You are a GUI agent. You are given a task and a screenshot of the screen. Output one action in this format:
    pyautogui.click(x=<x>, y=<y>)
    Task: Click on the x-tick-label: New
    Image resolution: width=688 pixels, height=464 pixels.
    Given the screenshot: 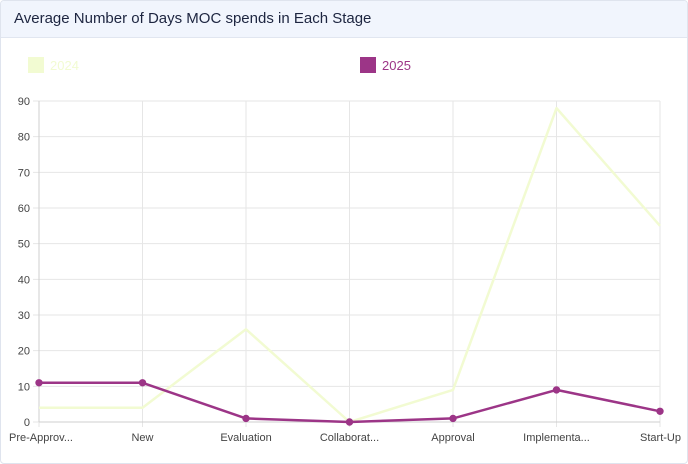 What is the action you would take?
    pyautogui.click(x=142, y=438)
    